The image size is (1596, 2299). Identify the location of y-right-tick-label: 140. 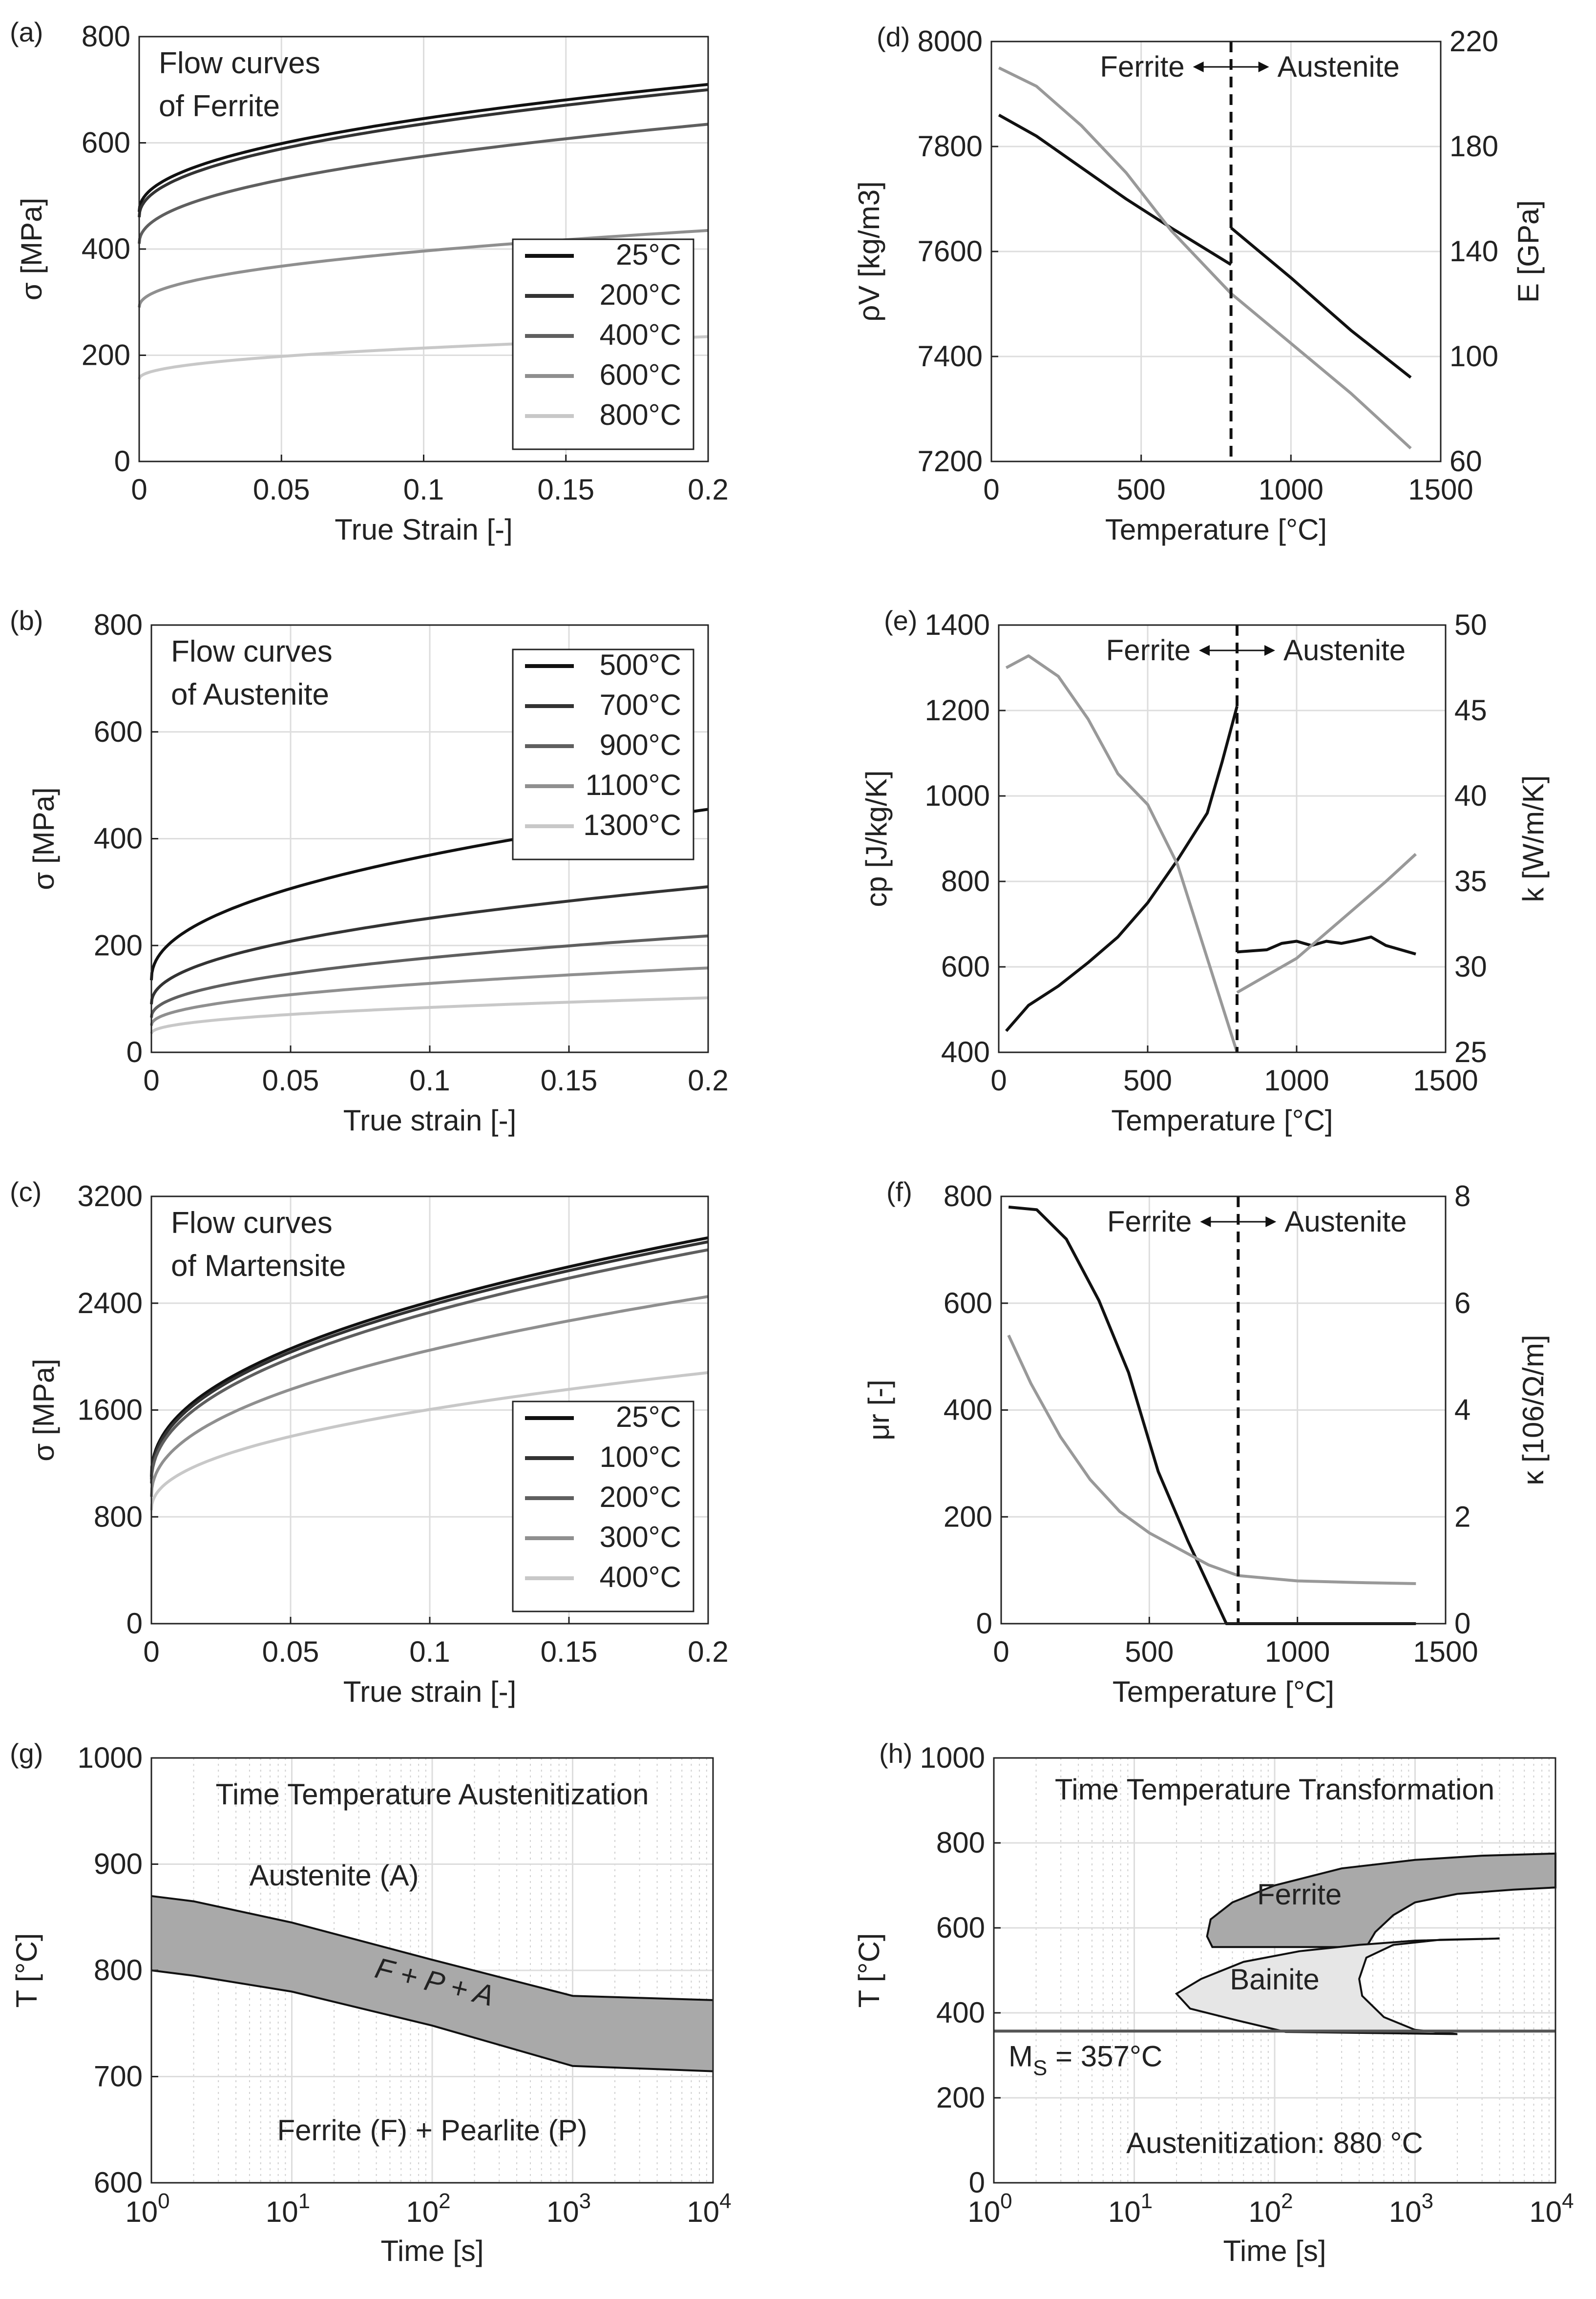
(1473, 252).